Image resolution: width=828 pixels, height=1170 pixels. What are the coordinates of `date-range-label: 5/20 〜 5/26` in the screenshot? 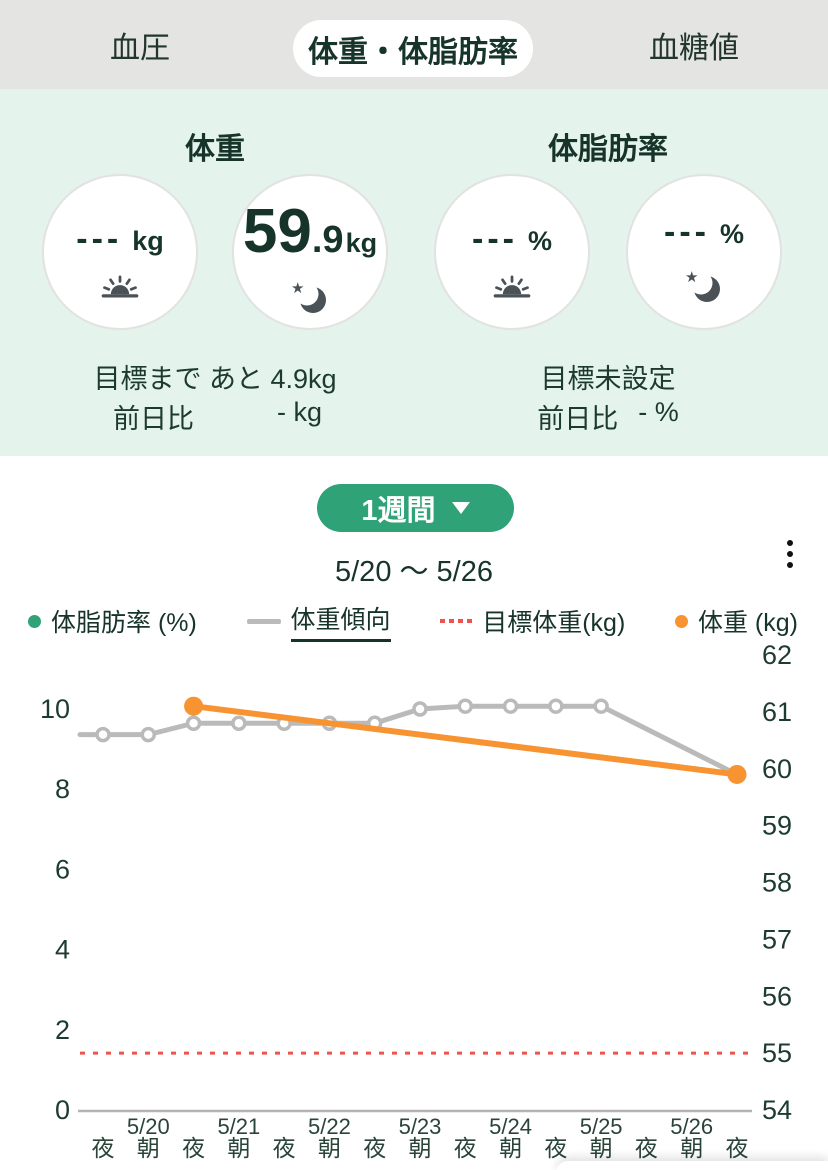 It's located at (414, 572).